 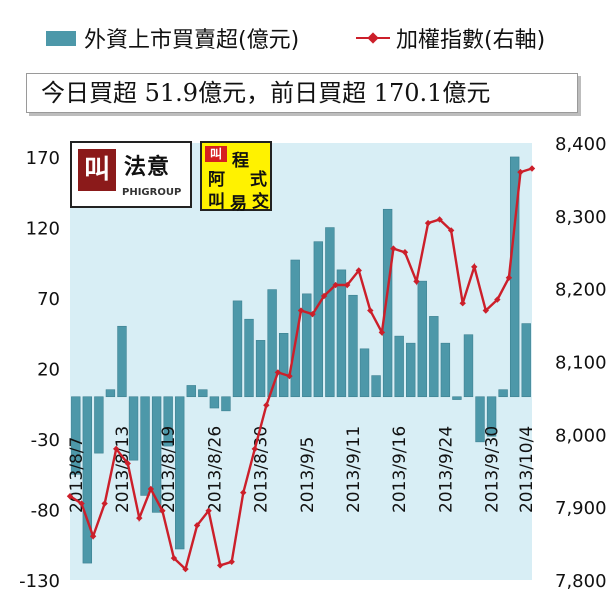 I want to click on logo2-char: 易, so click(x=238, y=204).